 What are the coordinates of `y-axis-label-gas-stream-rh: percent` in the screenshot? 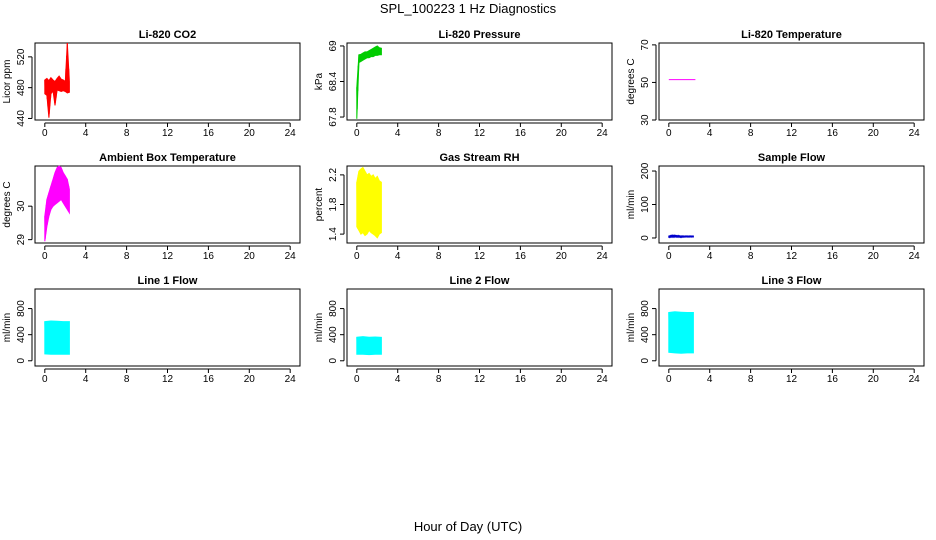 It's located at (319, 205).